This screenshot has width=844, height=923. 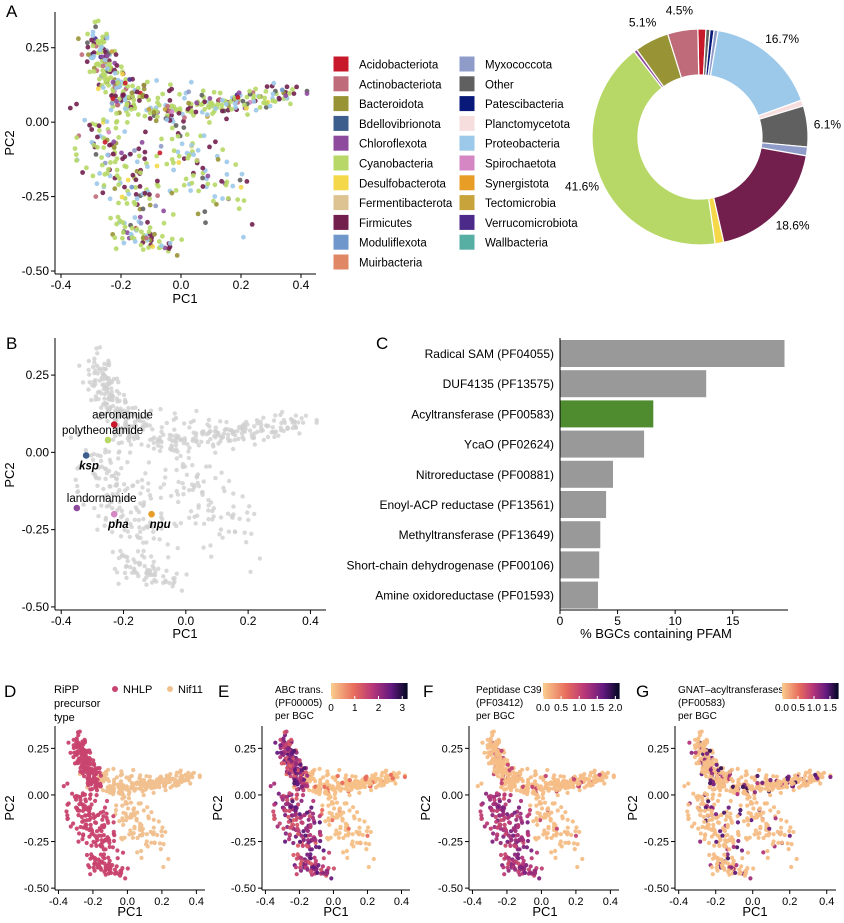 I want to click on pie-slice, so click(x=653, y=148).